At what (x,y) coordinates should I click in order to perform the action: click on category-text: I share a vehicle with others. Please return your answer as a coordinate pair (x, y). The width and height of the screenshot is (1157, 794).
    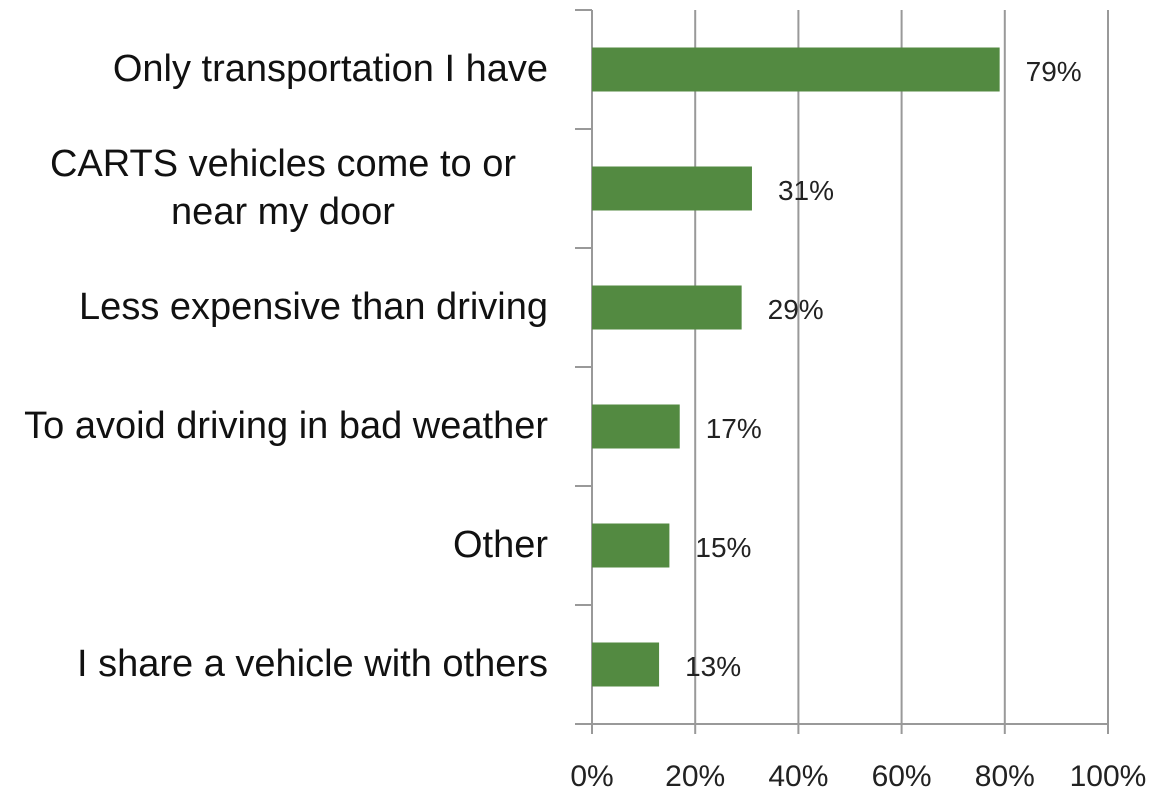
    Looking at the image, I should click on (312, 663).